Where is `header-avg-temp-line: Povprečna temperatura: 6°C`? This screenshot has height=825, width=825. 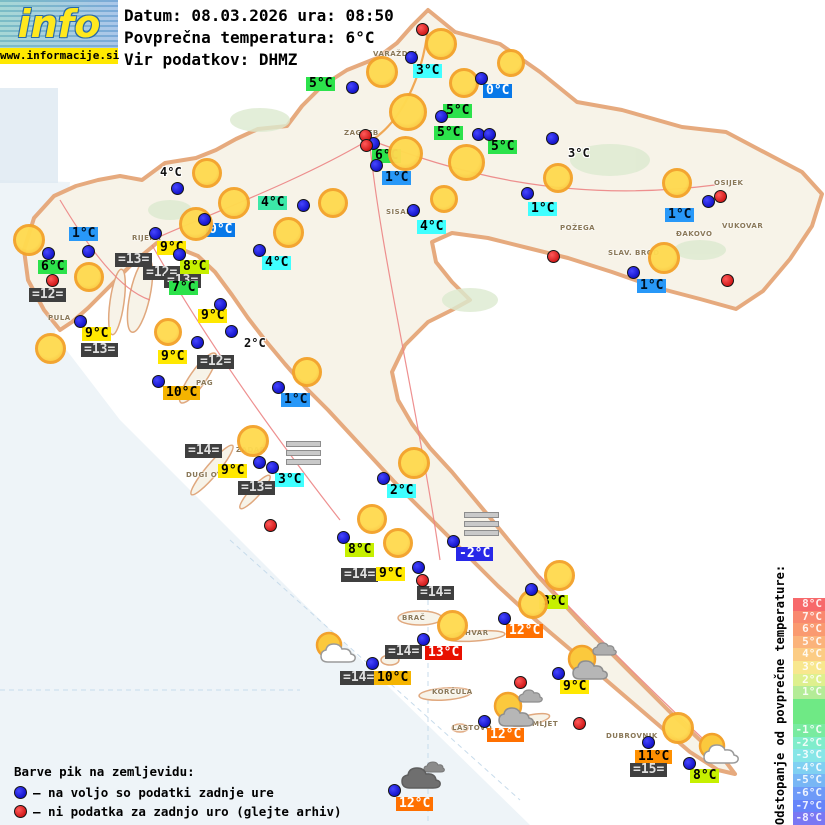
header-avg-temp-line: Povprečna temperatura: 6°C is located at coordinates (249, 37).